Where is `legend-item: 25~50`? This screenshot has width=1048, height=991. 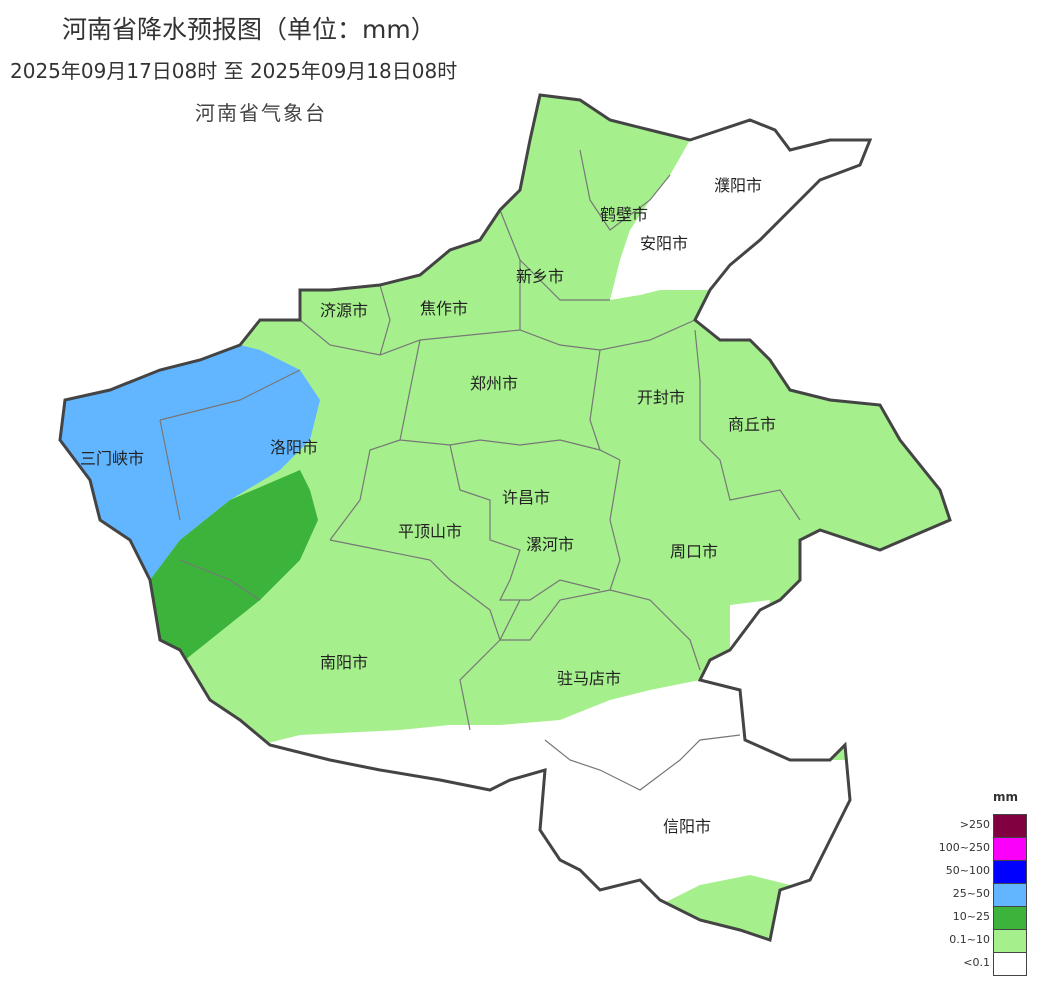
legend-item: 25~50 is located at coordinates (991, 895).